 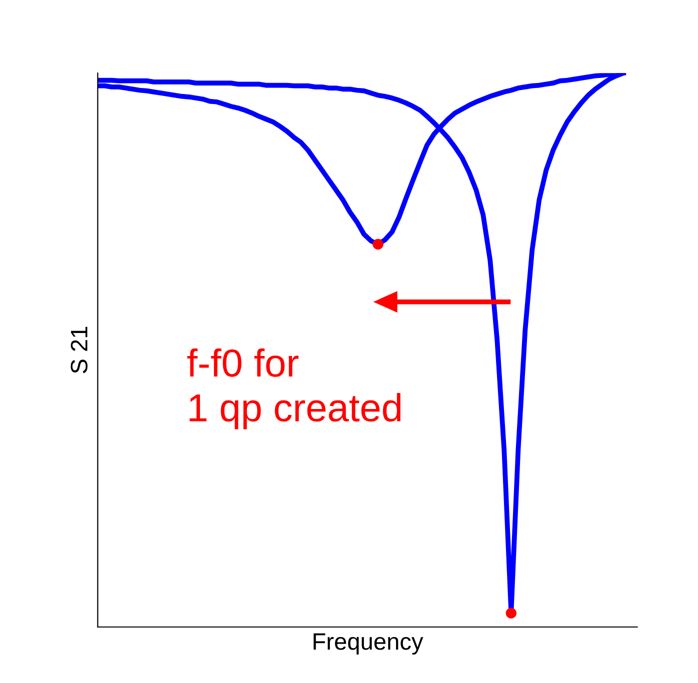 I want to click on y-axis-title: S 21, so click(x=79, y=350).